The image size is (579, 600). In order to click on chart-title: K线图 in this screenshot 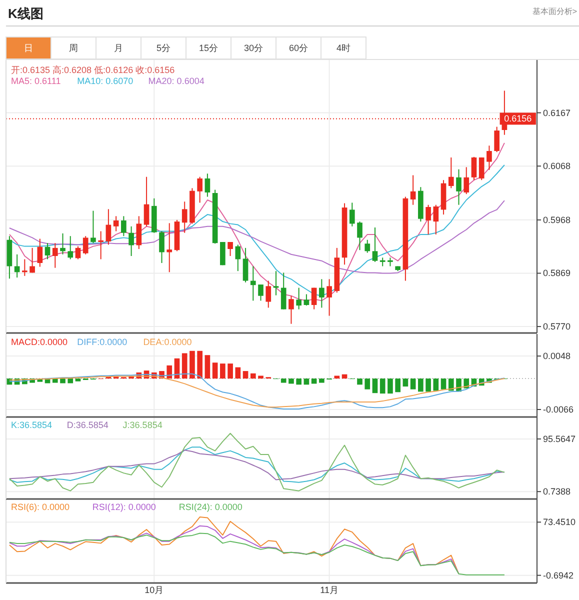, I will do `click(26, 13)`.